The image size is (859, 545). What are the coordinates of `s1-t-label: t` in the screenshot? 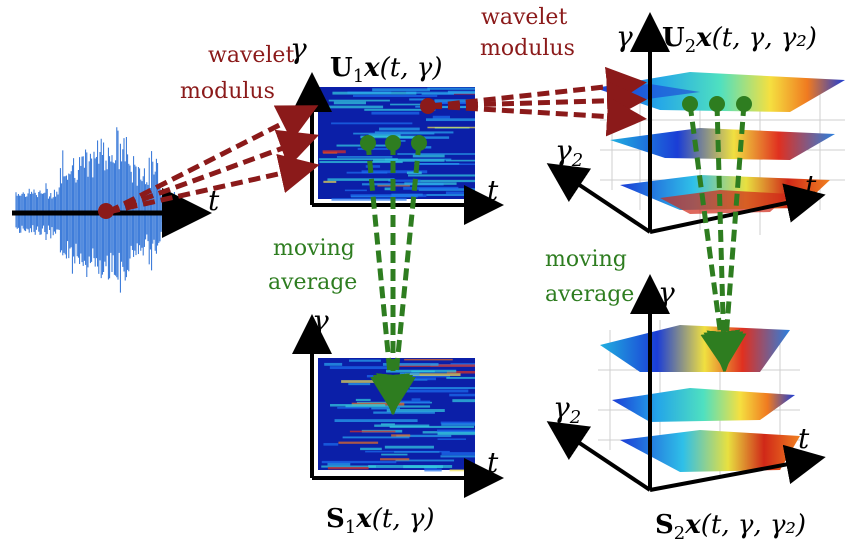 It's located at (493, 462).